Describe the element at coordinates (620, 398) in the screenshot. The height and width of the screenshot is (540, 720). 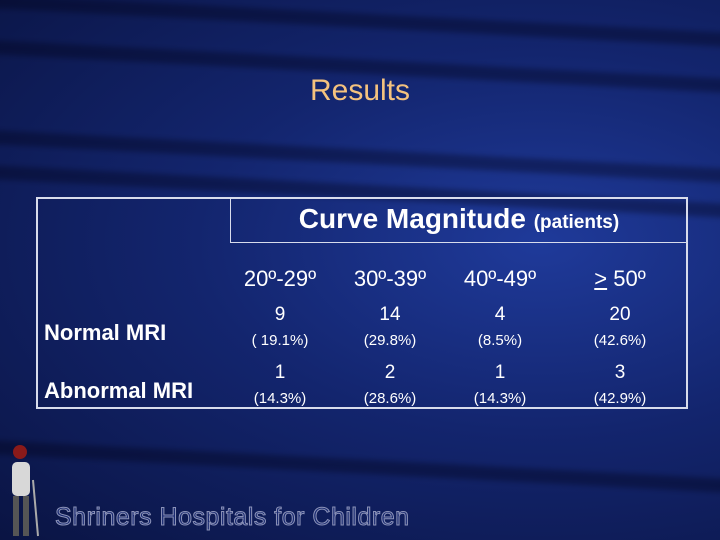
I see `cell-percent: (42.9%)` at that location.